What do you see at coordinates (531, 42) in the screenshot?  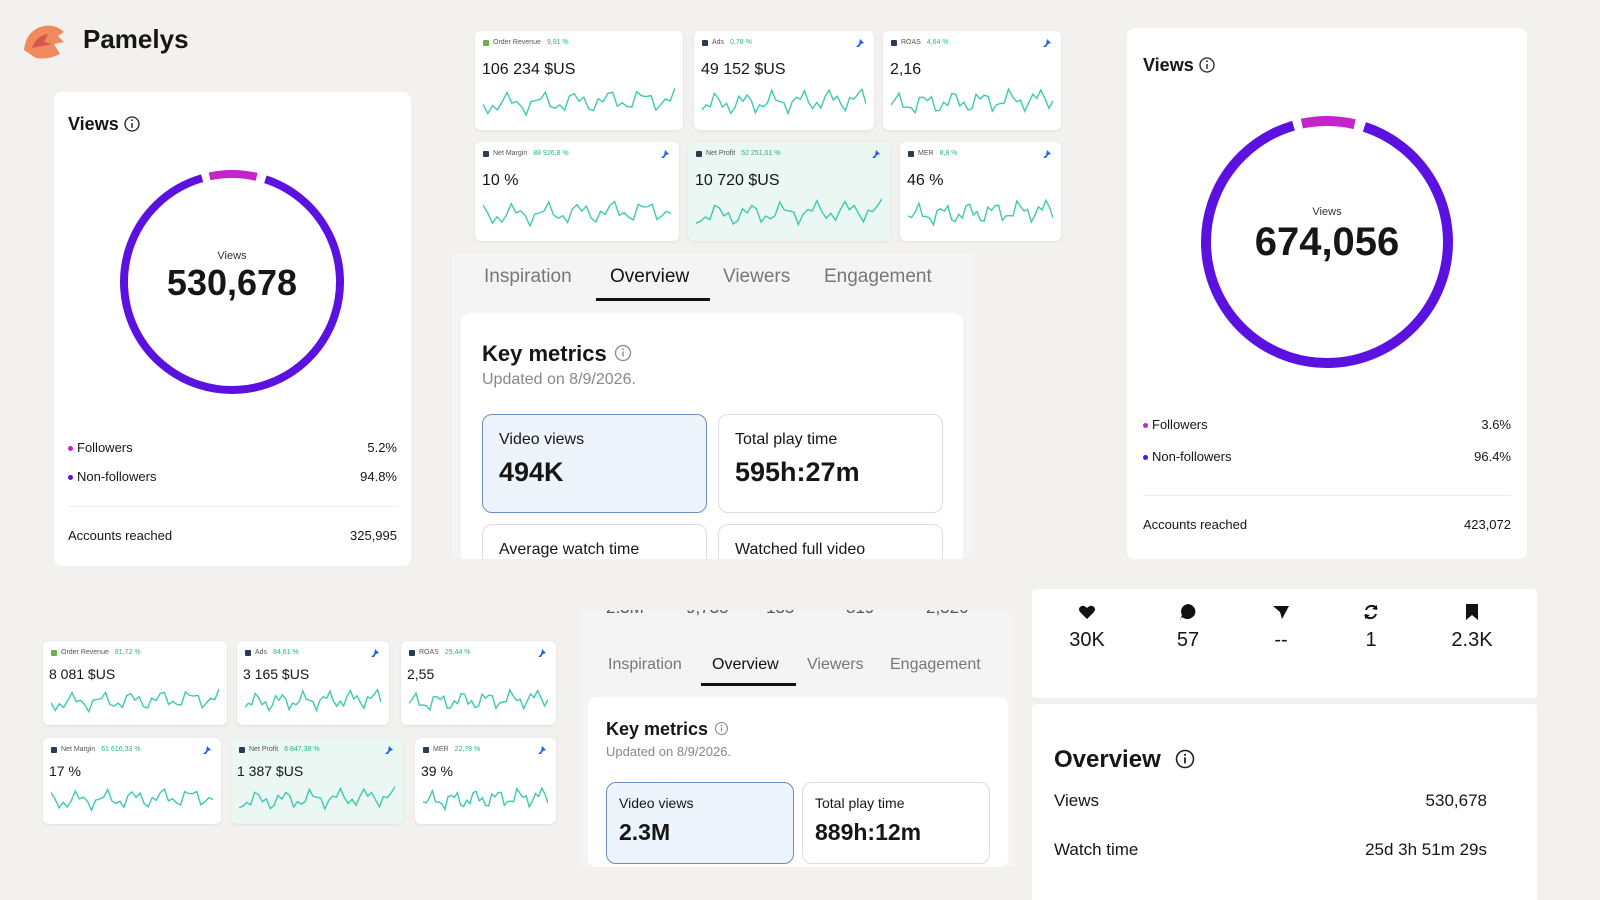 I see `tile-label: Order Revenue 9,91 %` at bounding box center [531, 42].